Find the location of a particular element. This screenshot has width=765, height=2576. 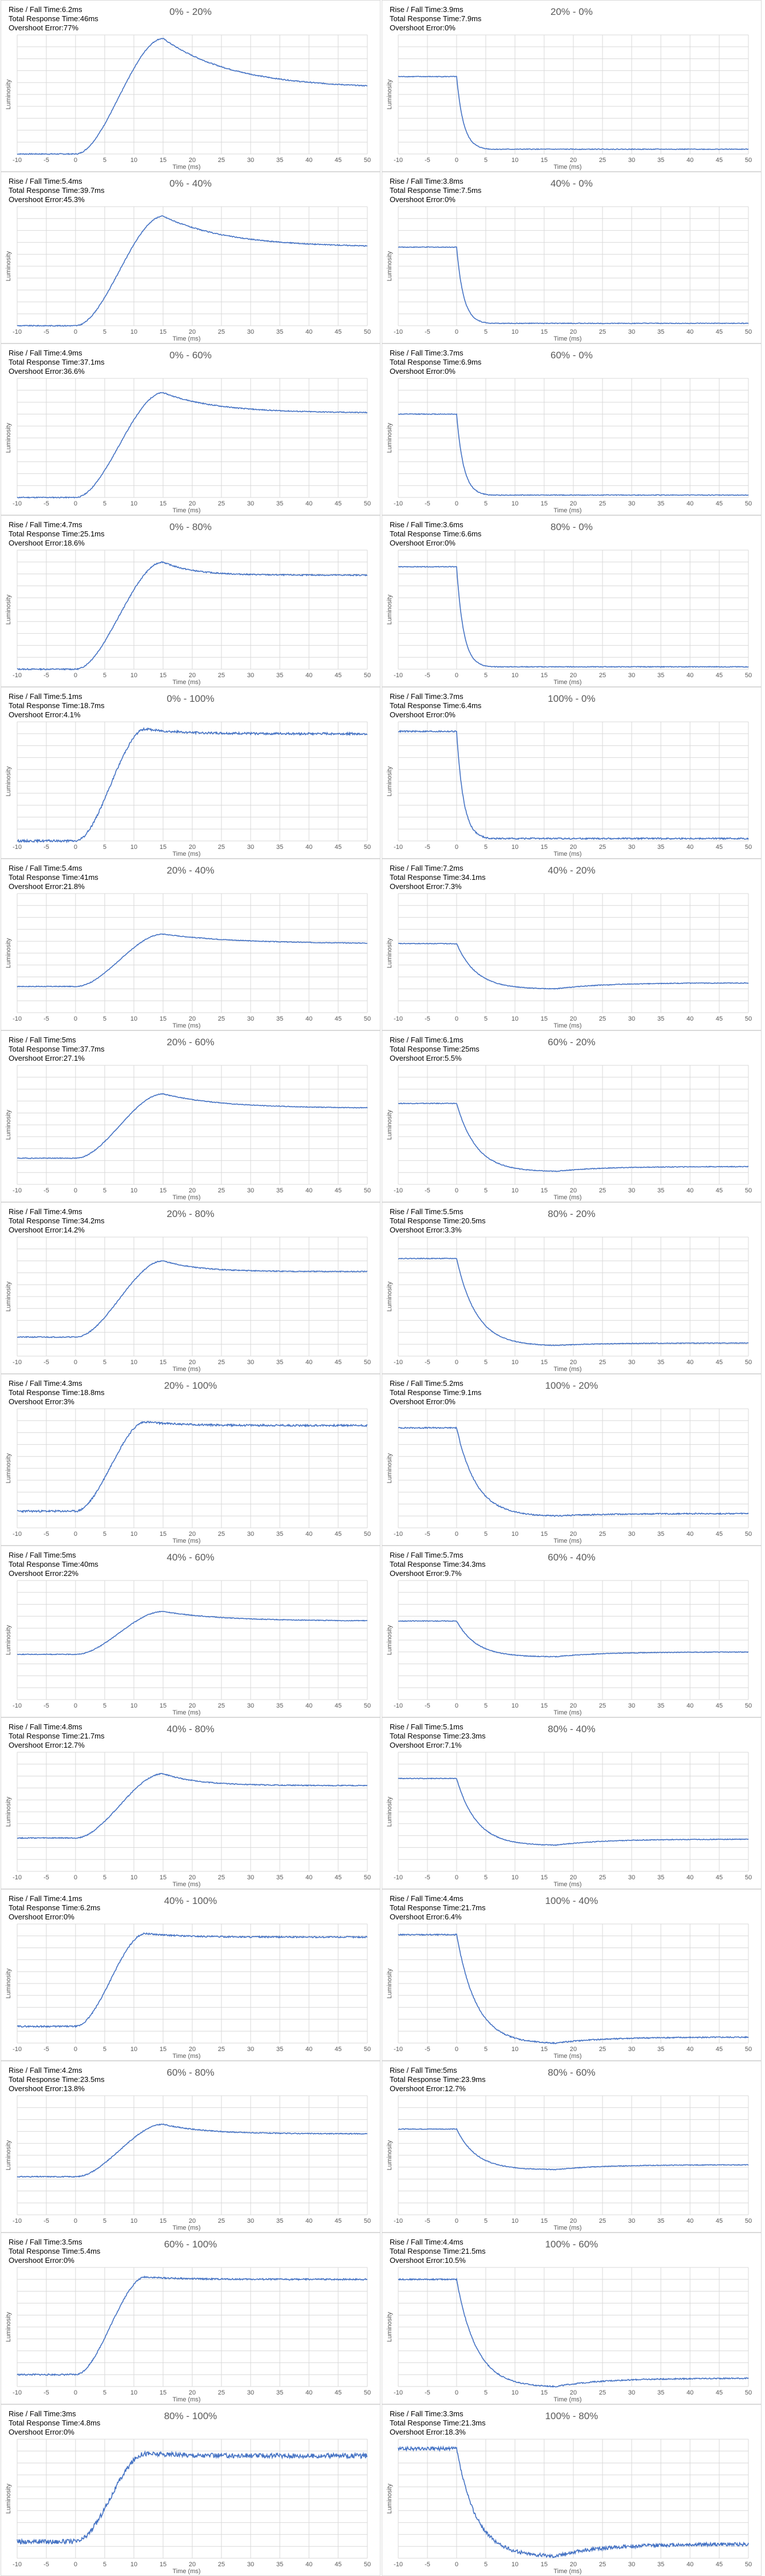

rise-fall-time-text: Rise / Fall Time:3.5ms is located at coordinates (45, 2242).